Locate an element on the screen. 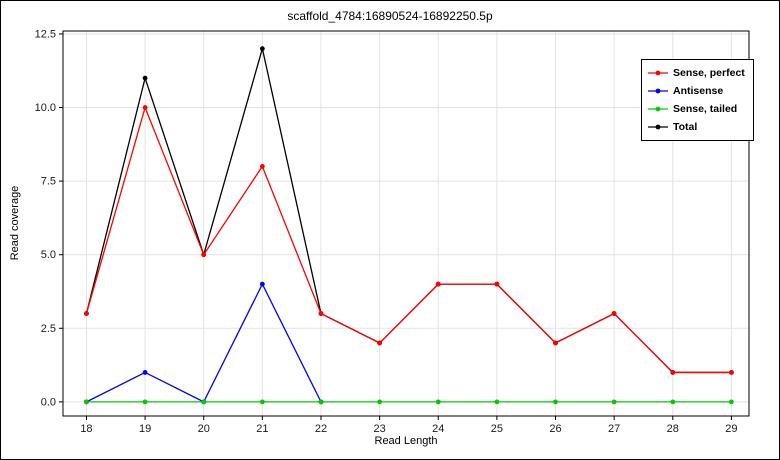 This screenshot has height=460, width=780. legend-item-antisense: Antisense is located at coordinates (696, 91).